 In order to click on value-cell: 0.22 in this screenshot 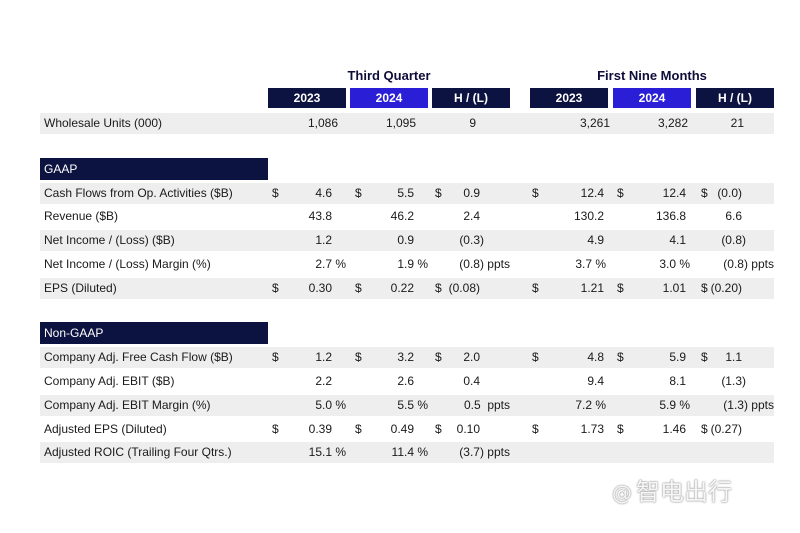, I will do `click(402, 288)`.